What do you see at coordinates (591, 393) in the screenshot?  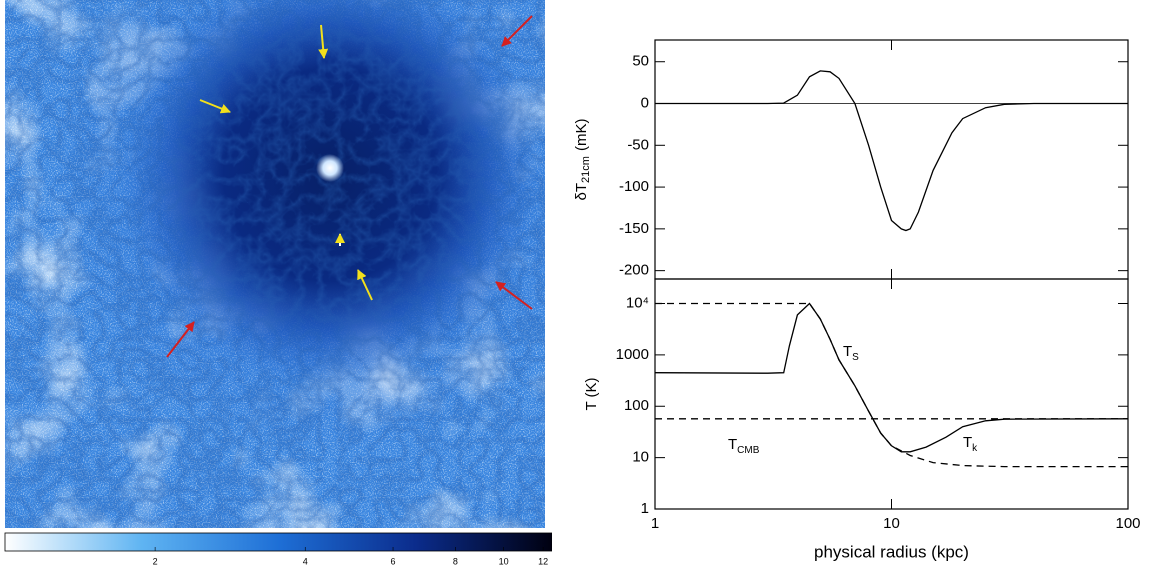 I see `y-axis-label: T (K)` at bounding box center [591, 393].